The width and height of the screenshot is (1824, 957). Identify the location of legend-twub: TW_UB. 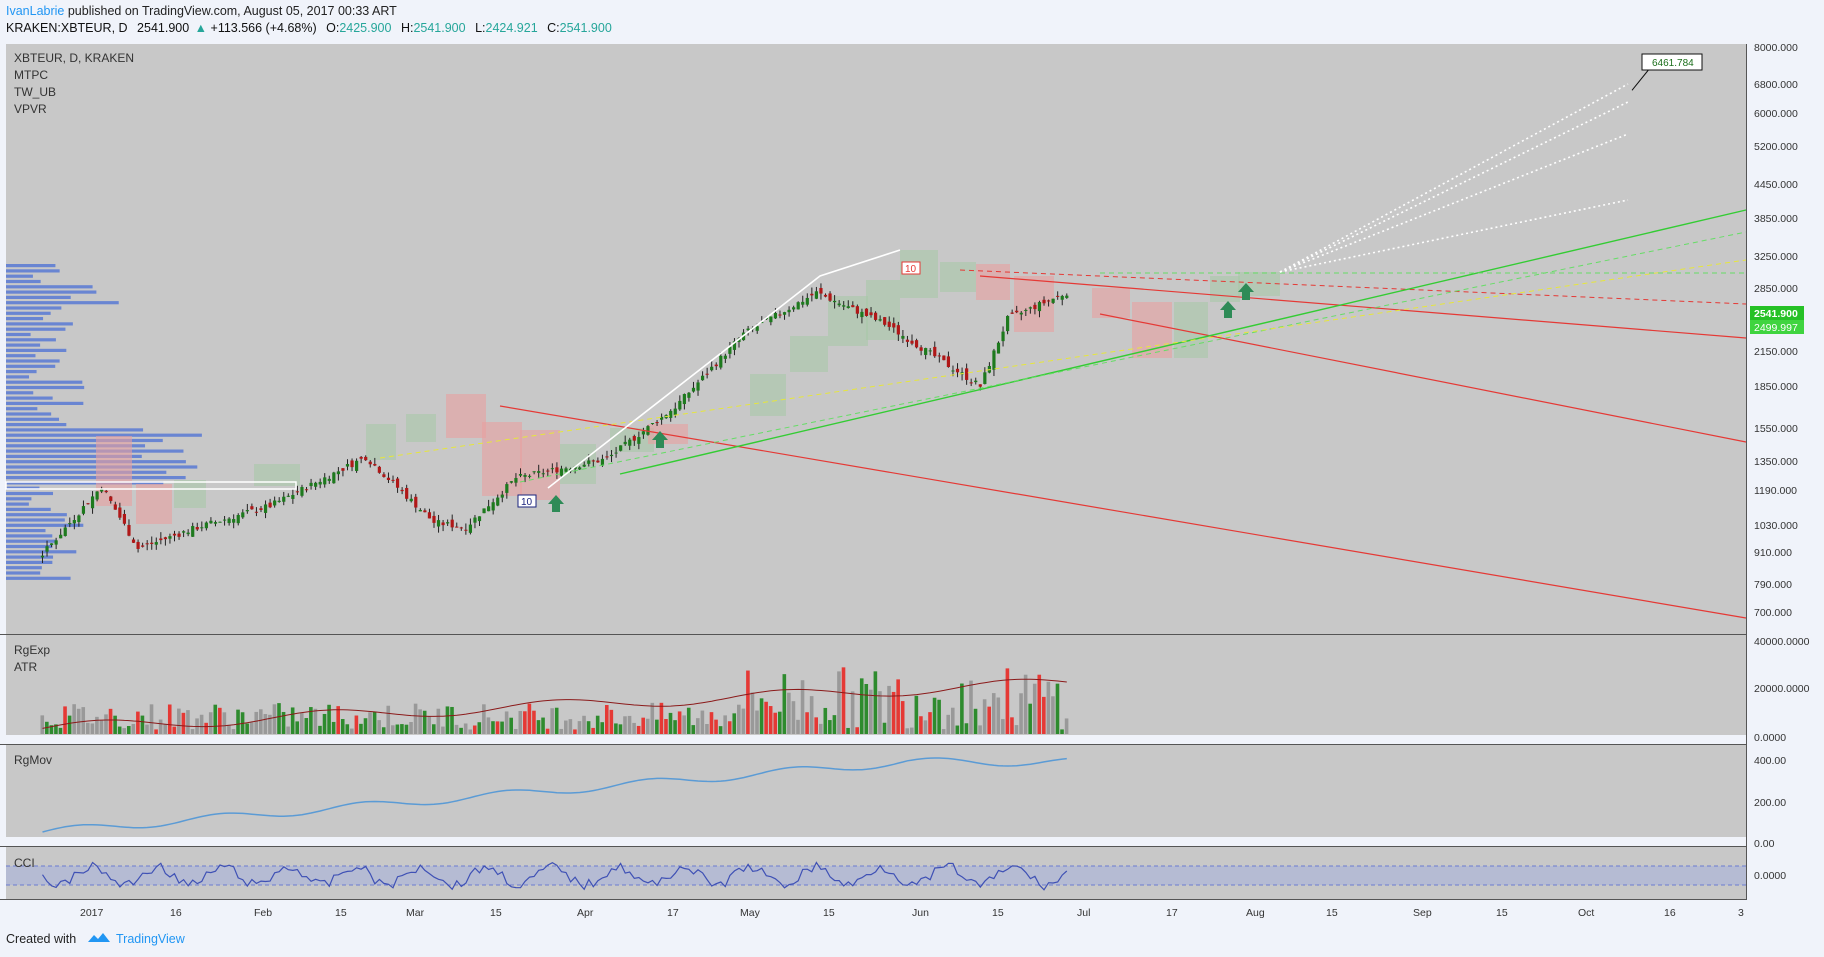
(35, 92).